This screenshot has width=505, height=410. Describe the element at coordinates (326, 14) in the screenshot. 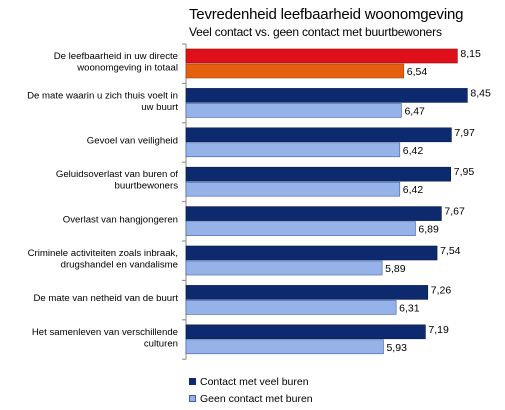

I see `chart-title: Tevredenheid leefbaarheid woonomgeving` at that location.